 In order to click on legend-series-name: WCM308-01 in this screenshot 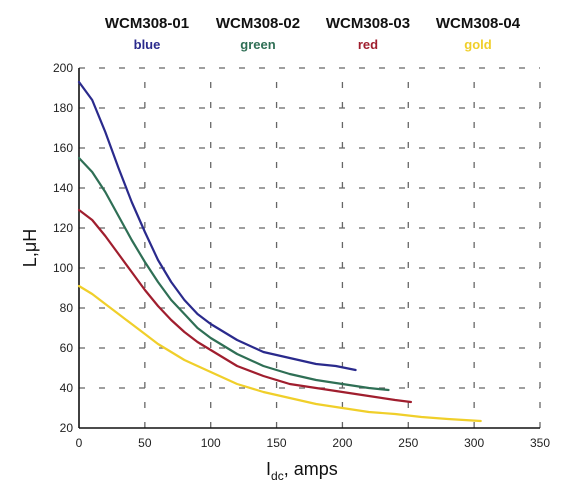, I will do `click(147, 23)`.